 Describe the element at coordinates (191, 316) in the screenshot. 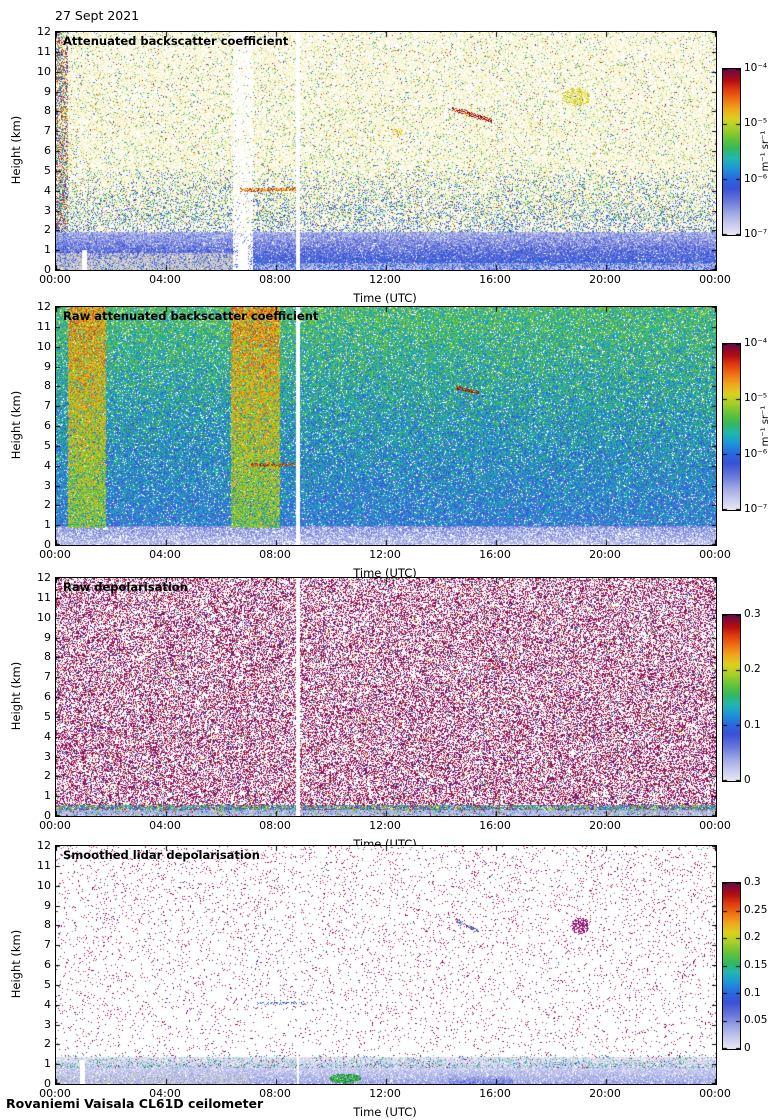

I see `panel-title: Raw attenuated backscatter coefficient` at that location.